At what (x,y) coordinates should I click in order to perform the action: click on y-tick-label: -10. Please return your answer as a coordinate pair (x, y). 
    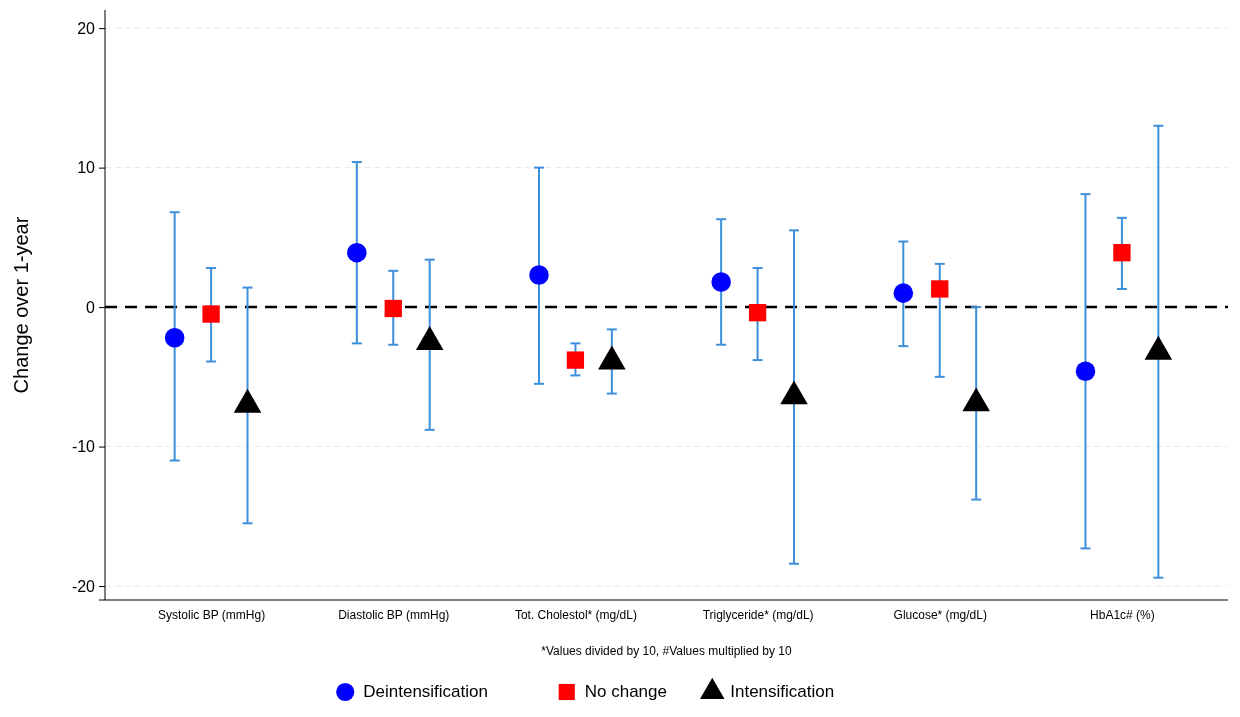
    Looking at the image, I should click on (83, 447).